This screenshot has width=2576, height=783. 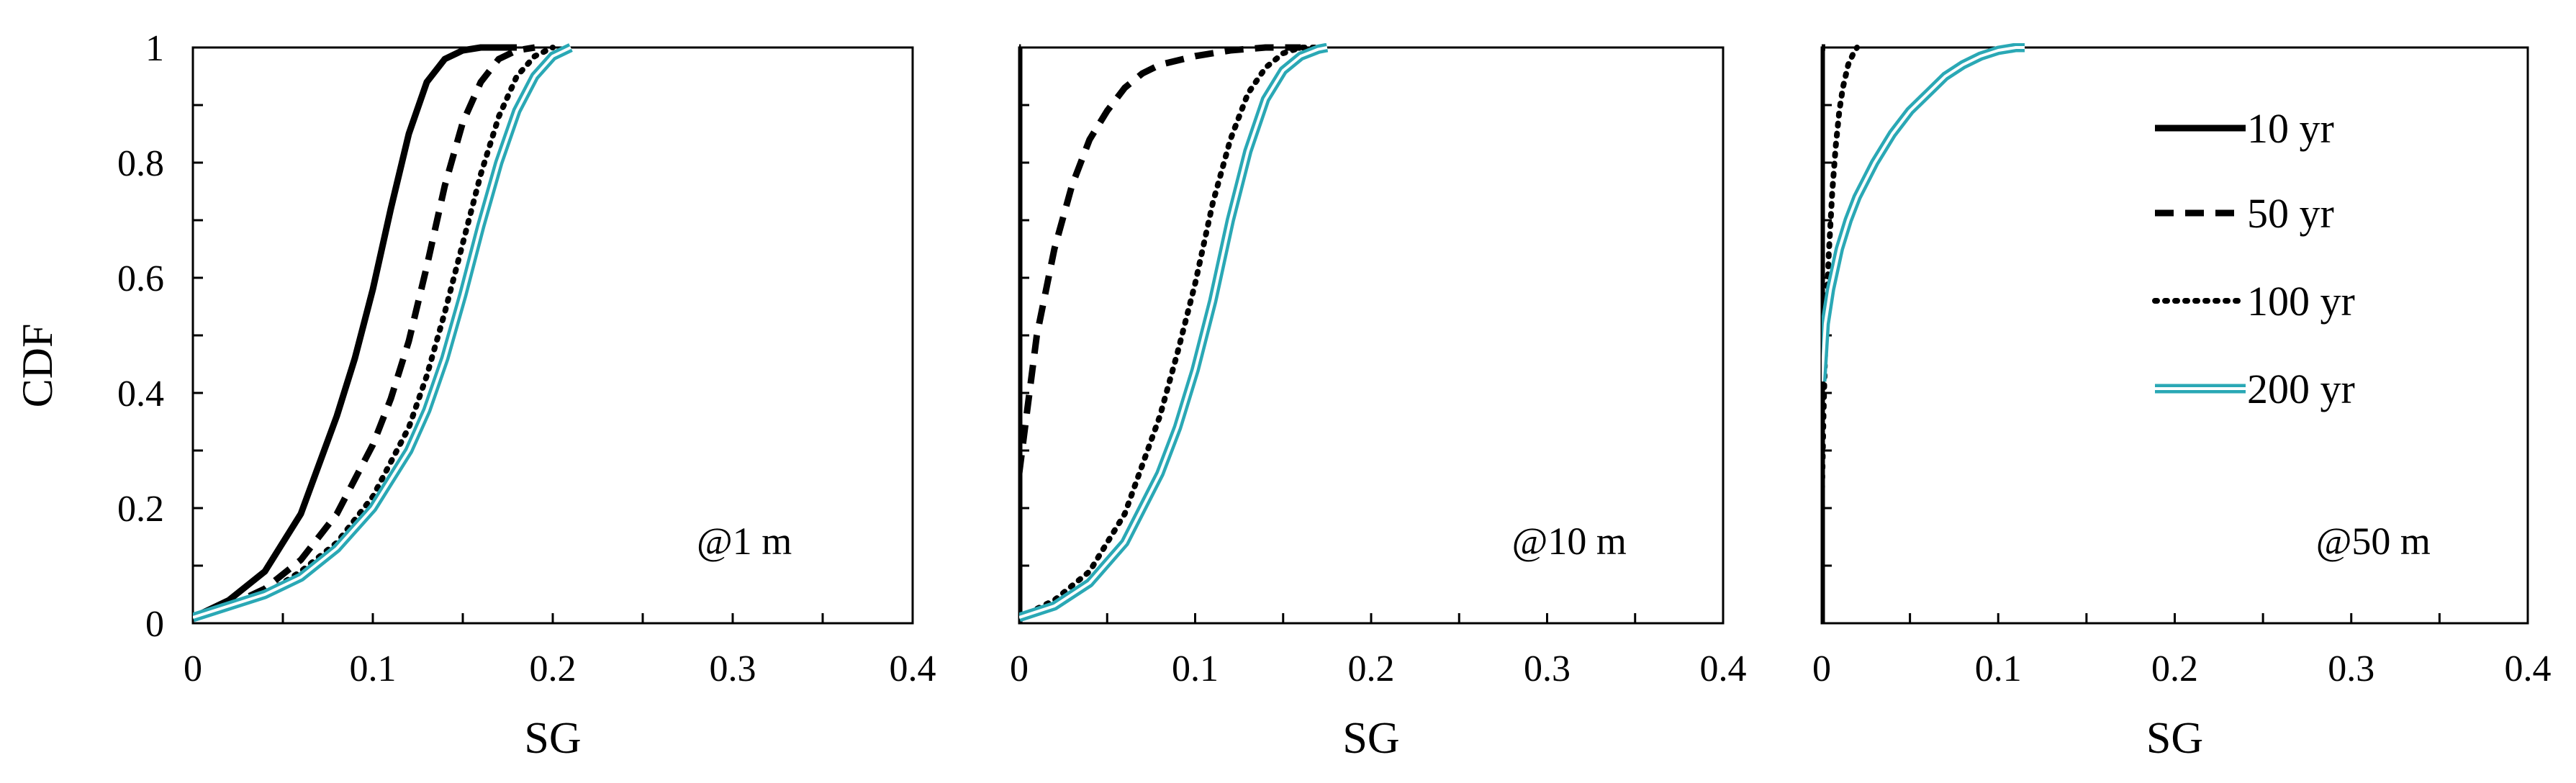 What do you see at coordinates (2301, 302) in the screenshot?
I see `legend-label-100-yr: 100 yr` at bounding box center [2301, 302].